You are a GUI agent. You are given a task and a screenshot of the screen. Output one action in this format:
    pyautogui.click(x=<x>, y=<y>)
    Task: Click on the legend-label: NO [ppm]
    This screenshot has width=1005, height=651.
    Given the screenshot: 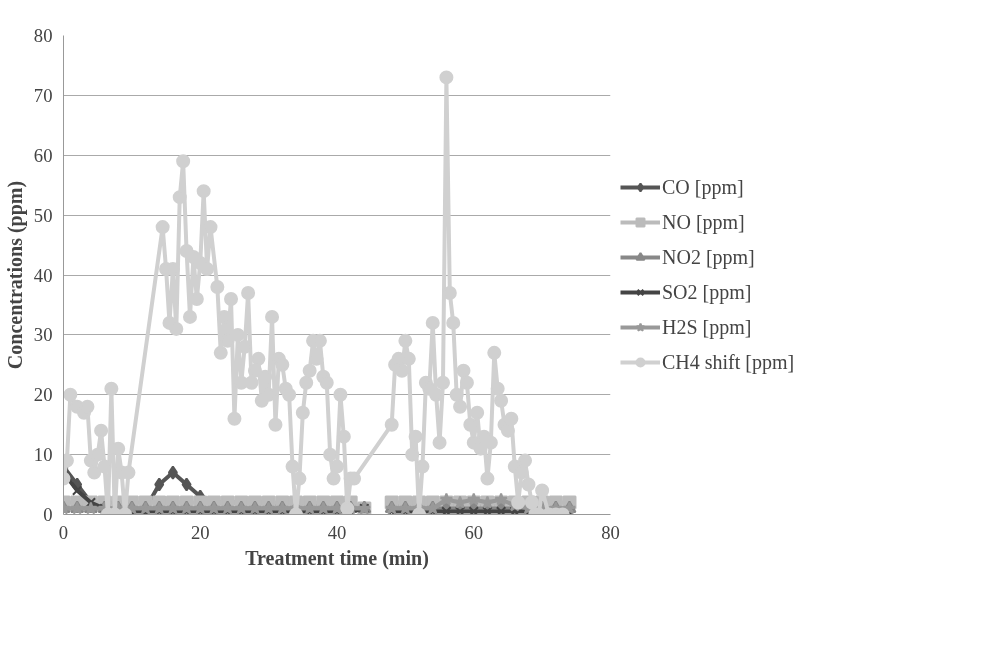 What is the action you would take?
    pyautogui.click(x=703, y=222)
    